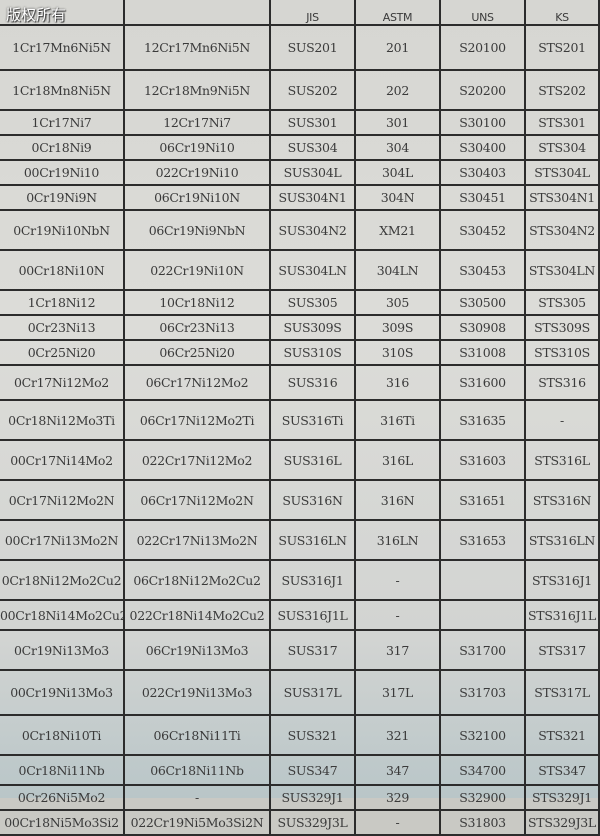 The image size is (600, 836). What do you see at coordinates (62, 172) in the screenshot?
I see `table-cell: 00Cr19Ni10` at bounding box center [62, 172].